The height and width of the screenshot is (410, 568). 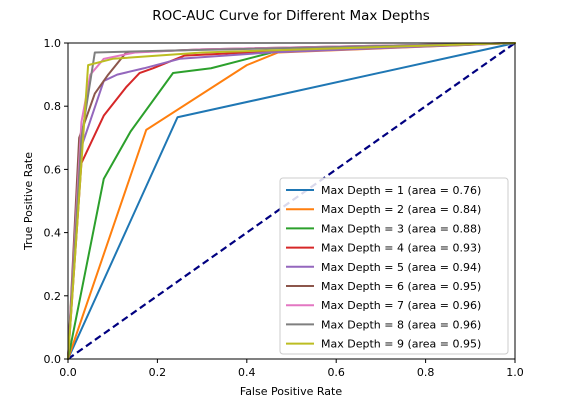 I want to click on y-tick-label: 1.0, so click(x=53, y=43).